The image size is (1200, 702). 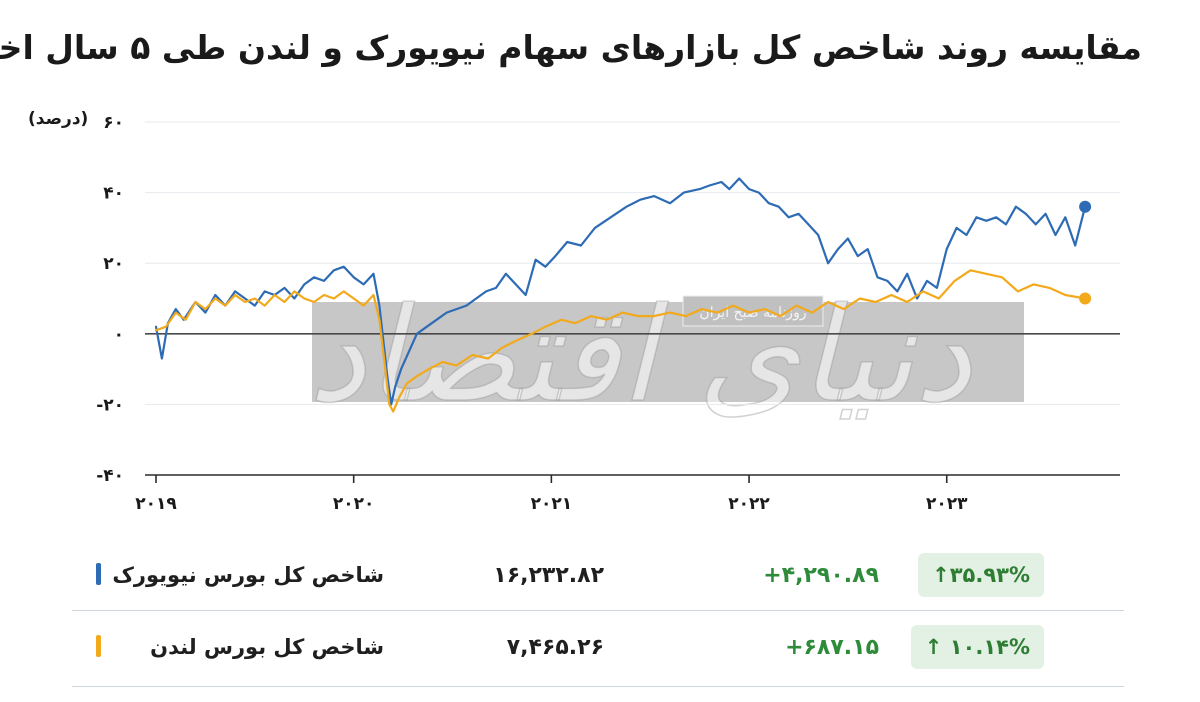 I want to click on newyork-index-name: شاخص کل بورس نیویورک, so click(x=248, y=575).